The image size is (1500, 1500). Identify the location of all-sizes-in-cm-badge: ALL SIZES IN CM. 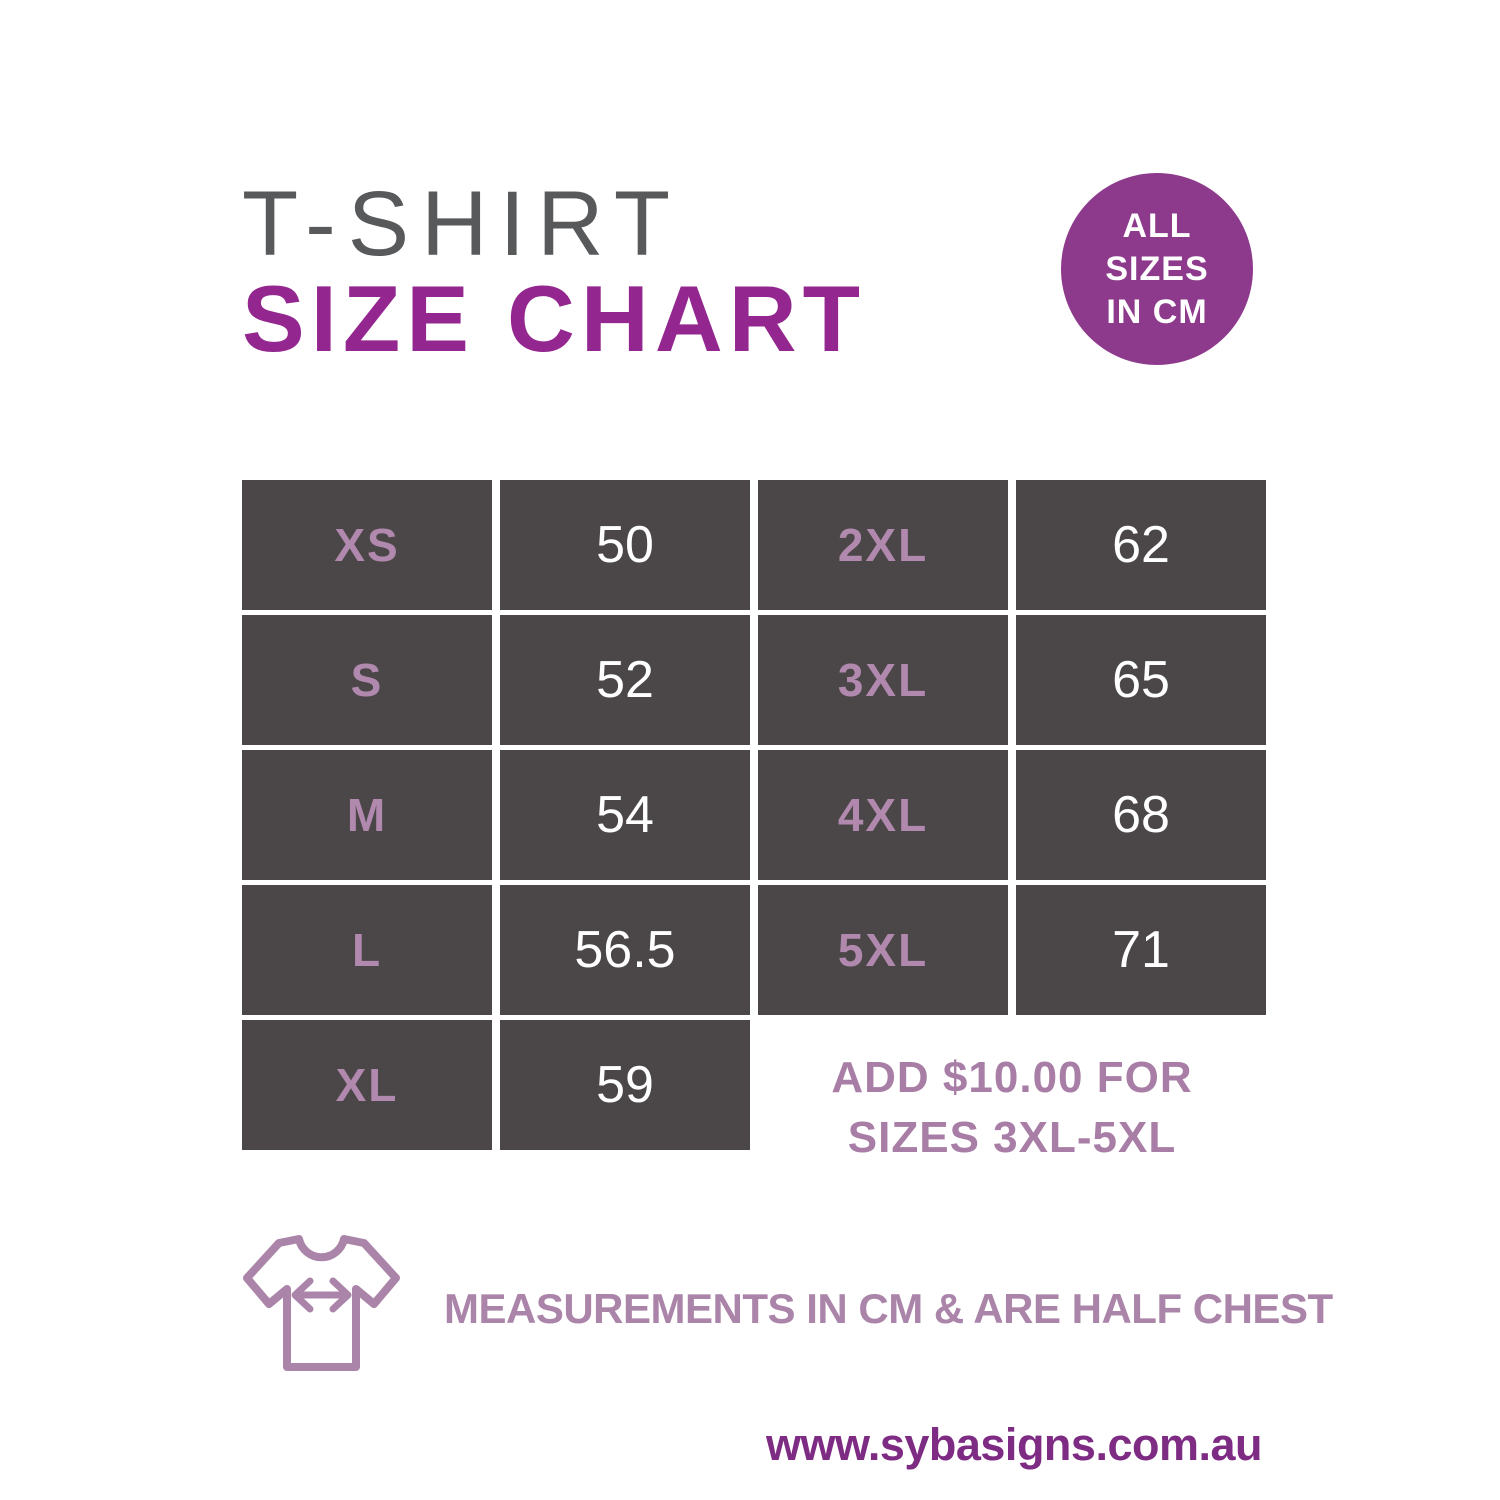
(1157, 269).